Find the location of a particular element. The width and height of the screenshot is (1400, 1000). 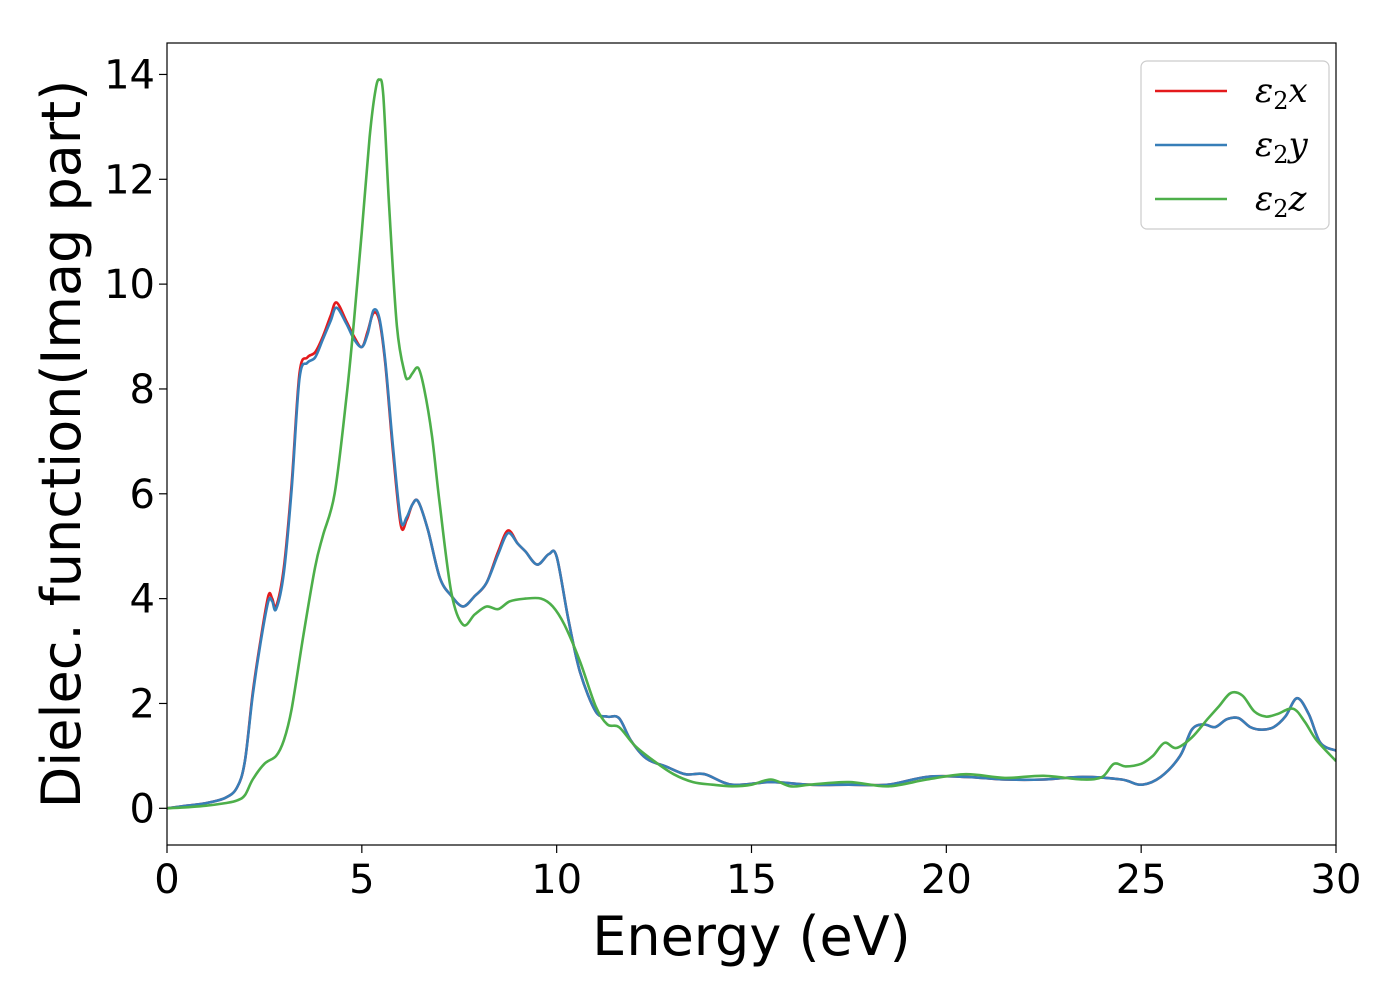

legend-label-z: ε2z is located at coordinates (1281, 201).